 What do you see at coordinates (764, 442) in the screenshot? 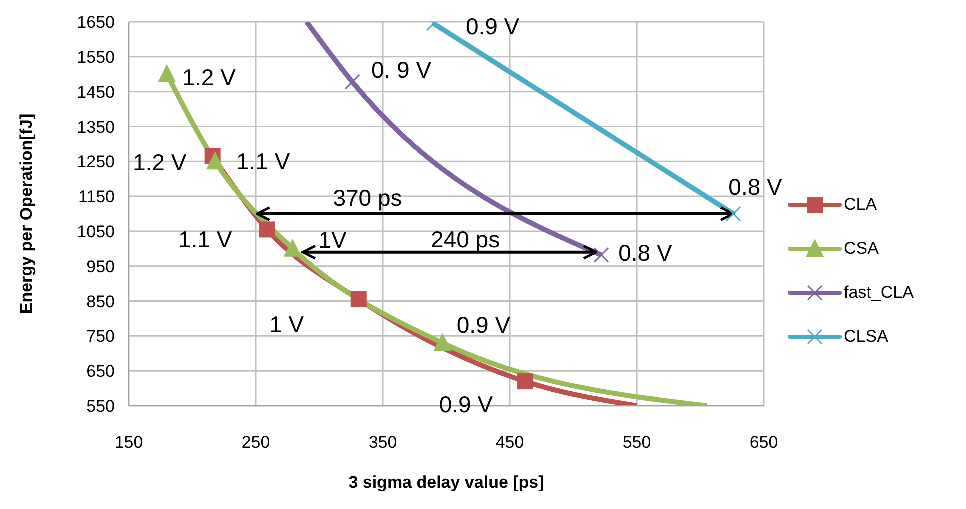
I see `x-tick-label: 650` at bounding box center [764, 442].